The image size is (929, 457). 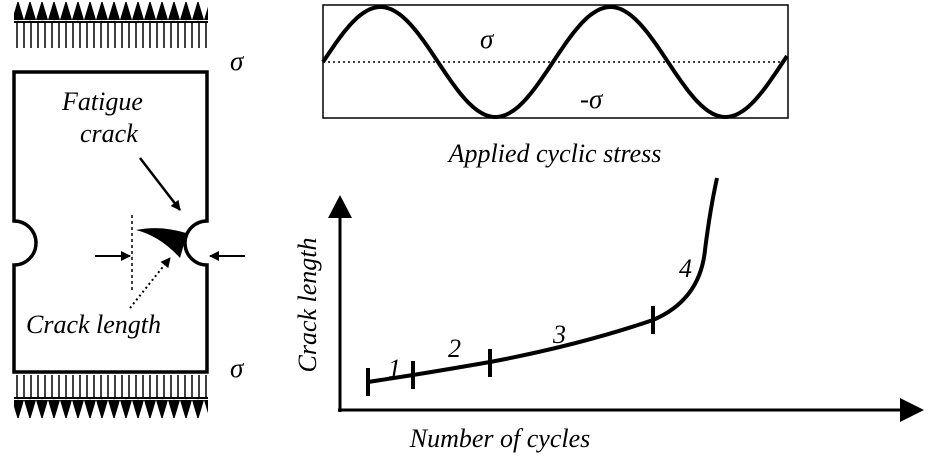 What do you see at coordinates (487, 39) in the screenshot?
I see `positive-label: σ` at bounding box center [487, 39].